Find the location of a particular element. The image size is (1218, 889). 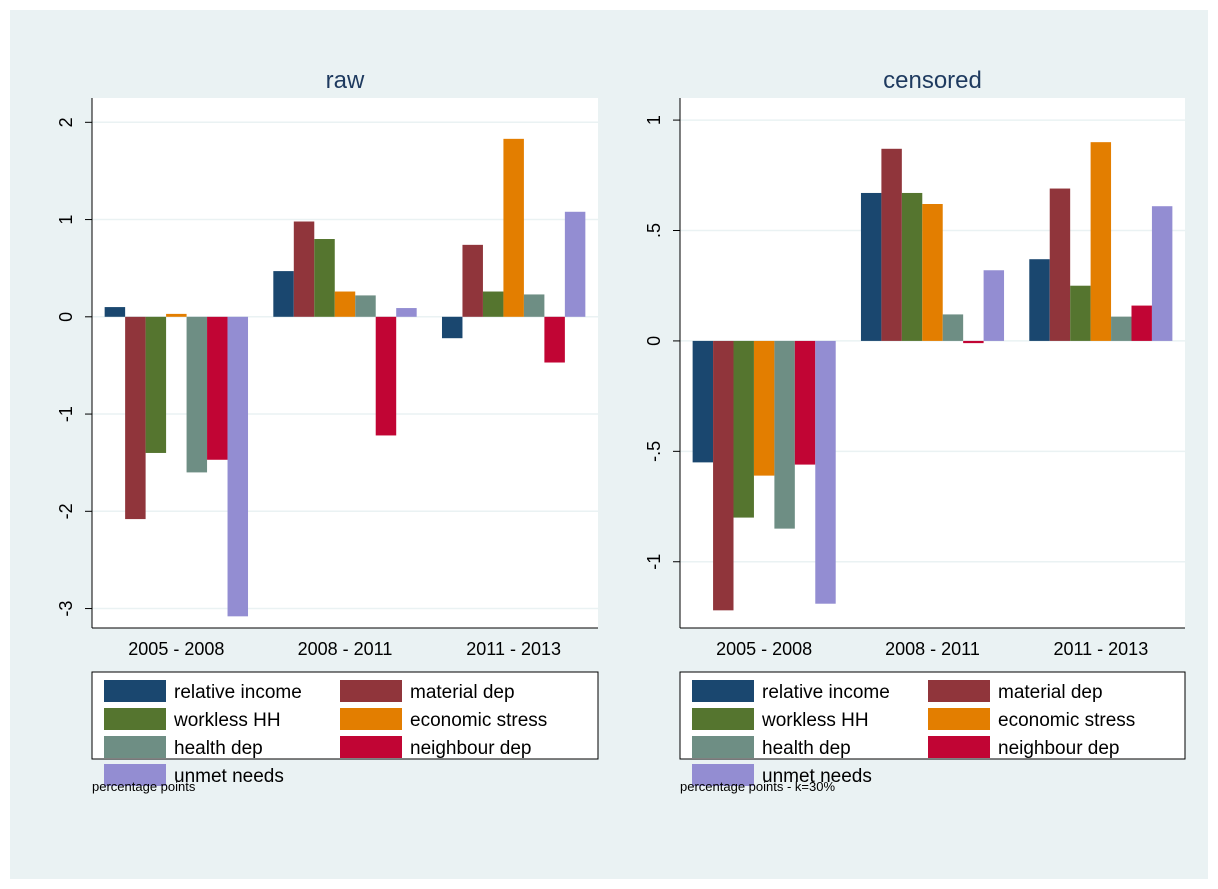

chart-note: percentage points - k=30% is located at coordinates (757, 786).